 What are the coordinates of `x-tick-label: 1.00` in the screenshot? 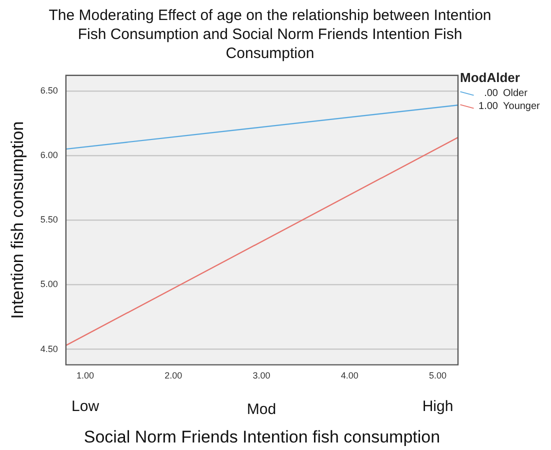 It's located at (85, 375).